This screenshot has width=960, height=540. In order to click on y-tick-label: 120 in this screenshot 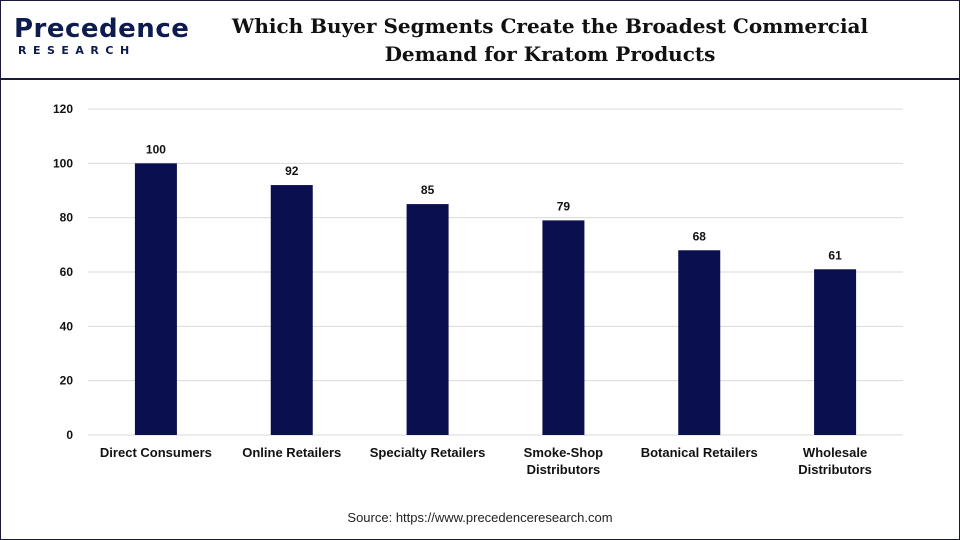, I will do `click(63, 109)`.